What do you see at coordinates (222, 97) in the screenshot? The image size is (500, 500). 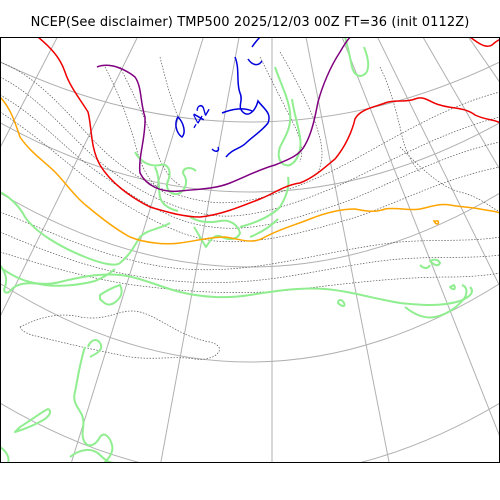 I see `isotherm-blue` at bounding box center [222, 97].